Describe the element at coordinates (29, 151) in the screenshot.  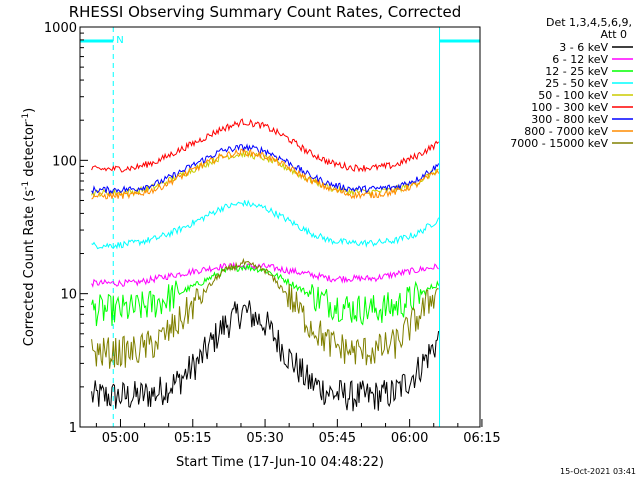
I see `y-axis-label-mid: detector` at that location.